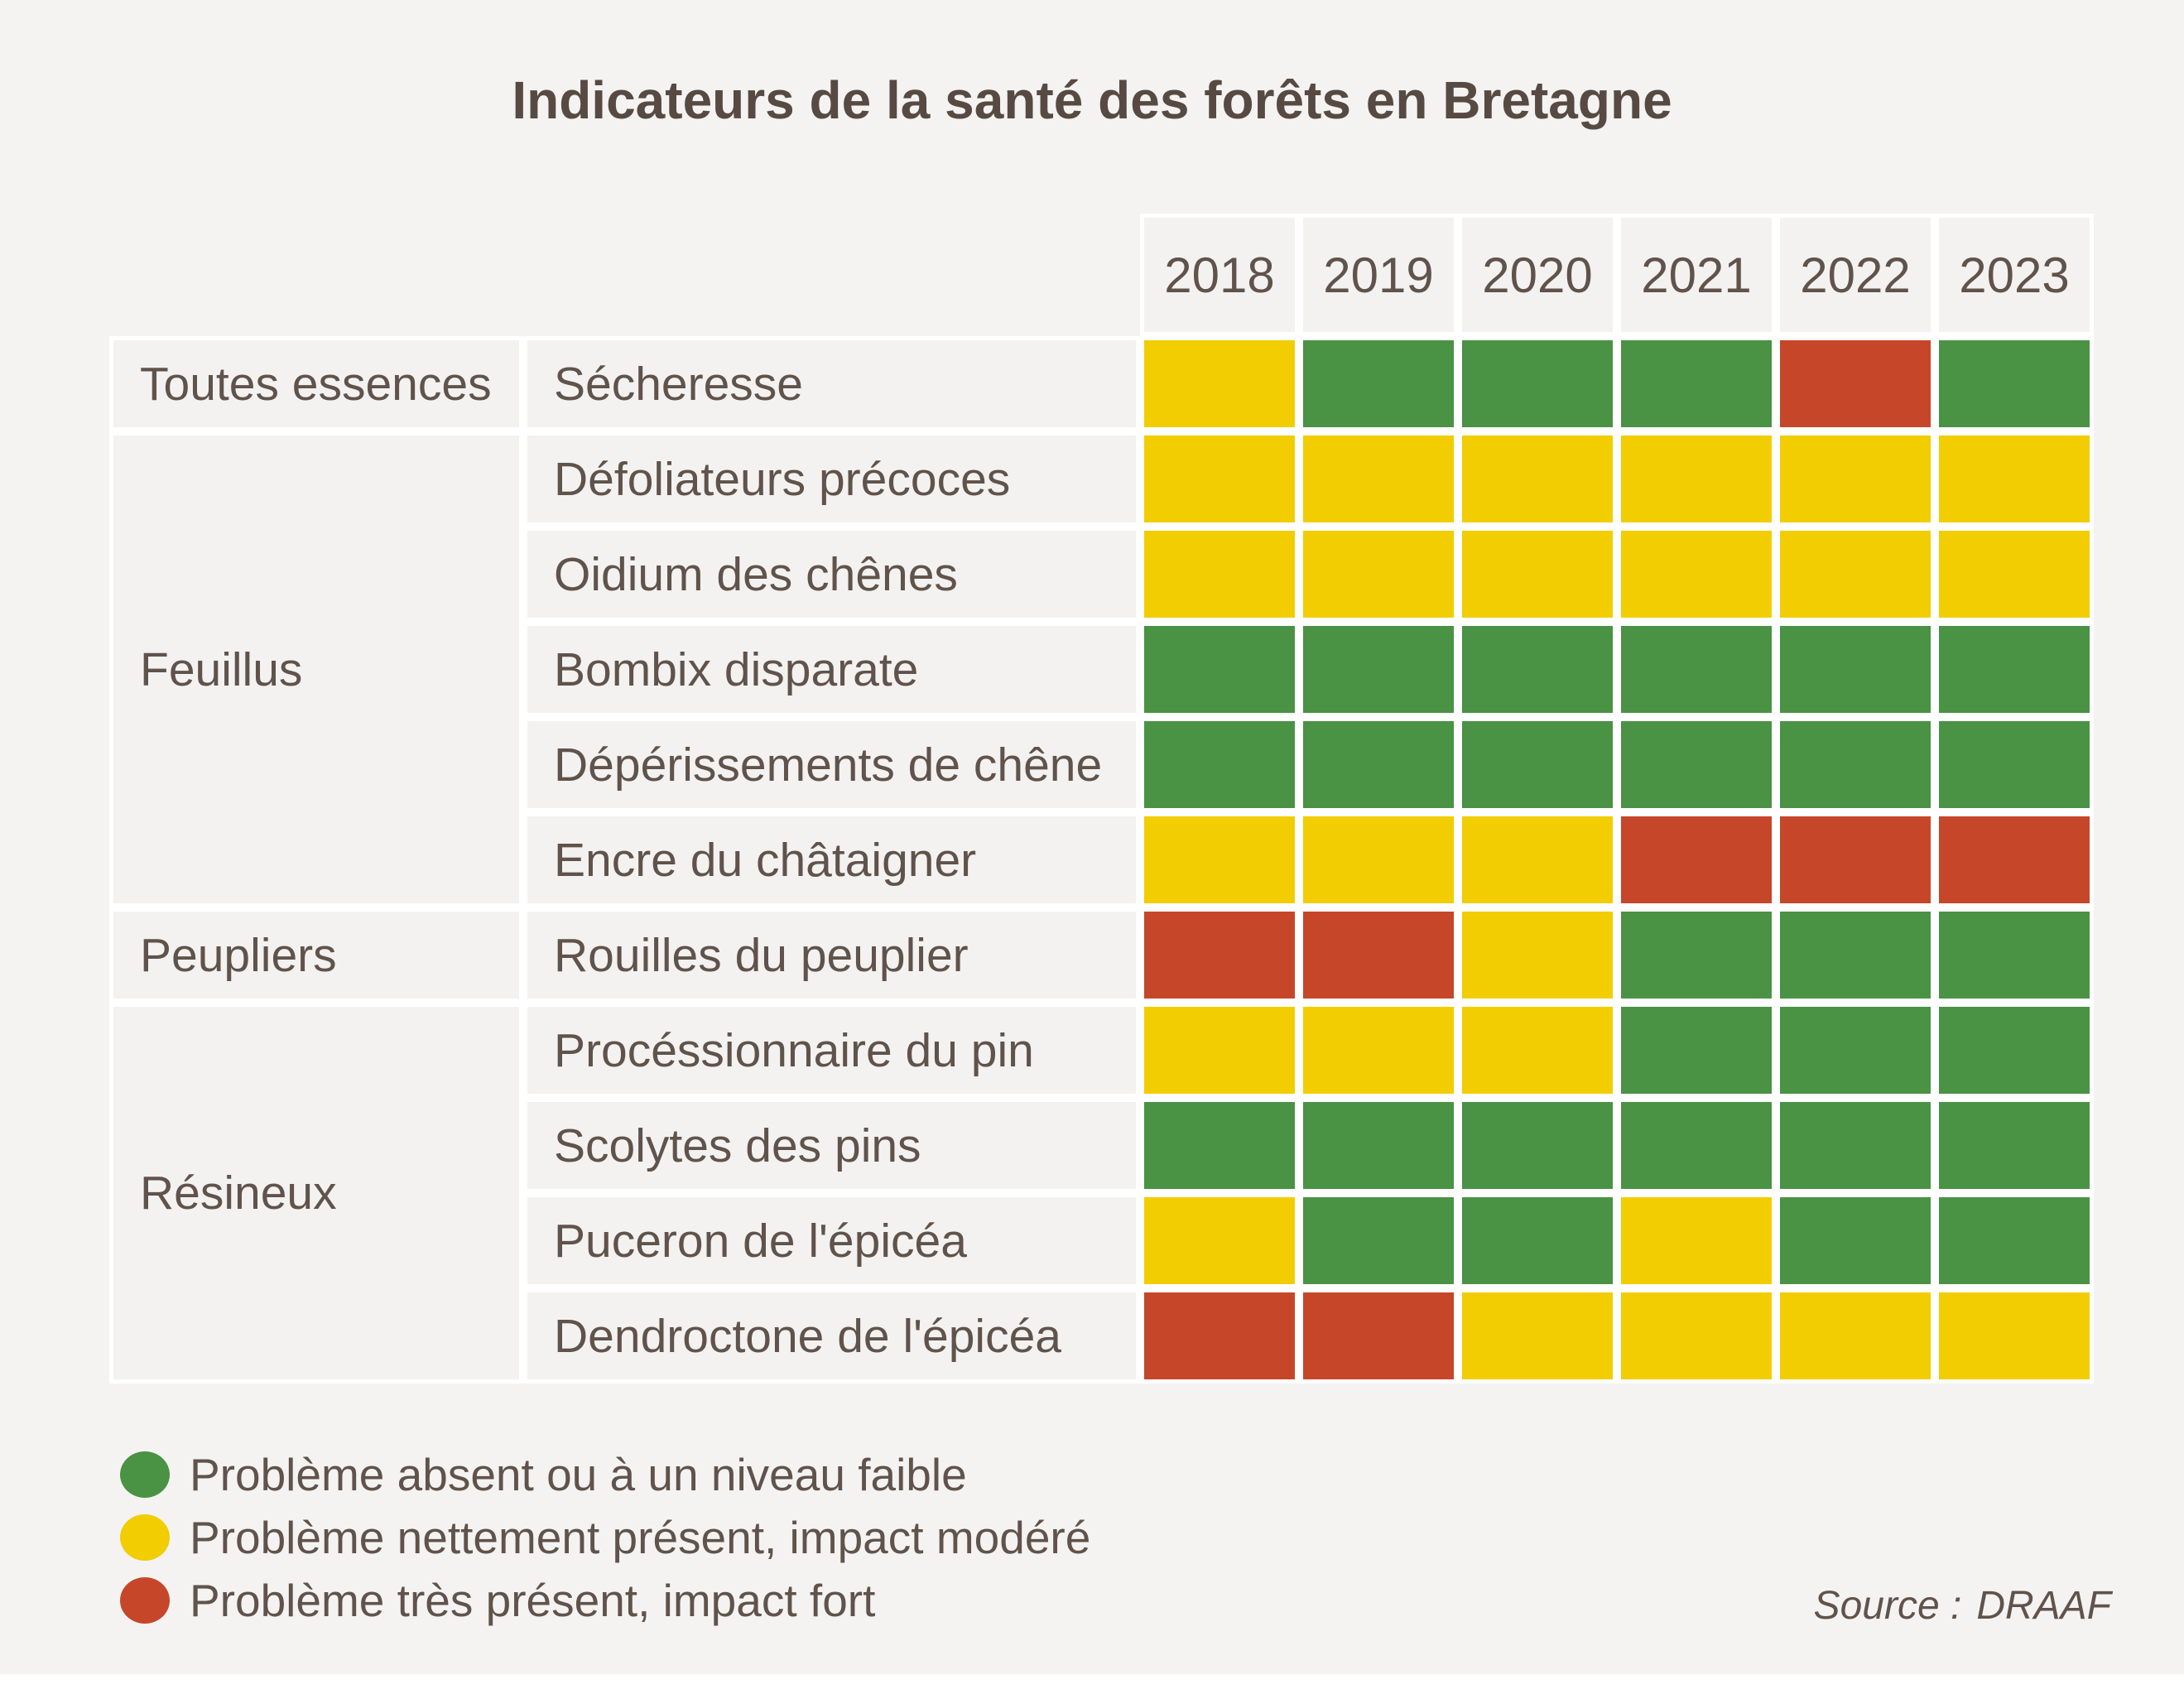 The width and height of the screenshot is (2184, 1694). I want to click on source-label: Source :, so click(1887, 1606).